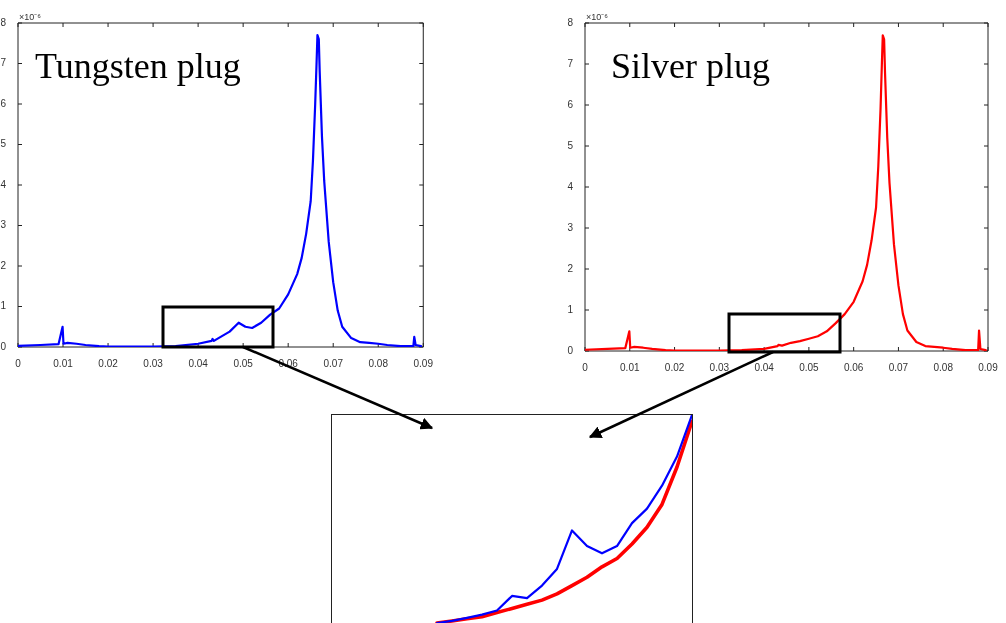 This screenshot has width=1006, height=623. Describe the element at coordinates (138, 66) in the screenshot. I see `text: Tungsten plug` at that location.